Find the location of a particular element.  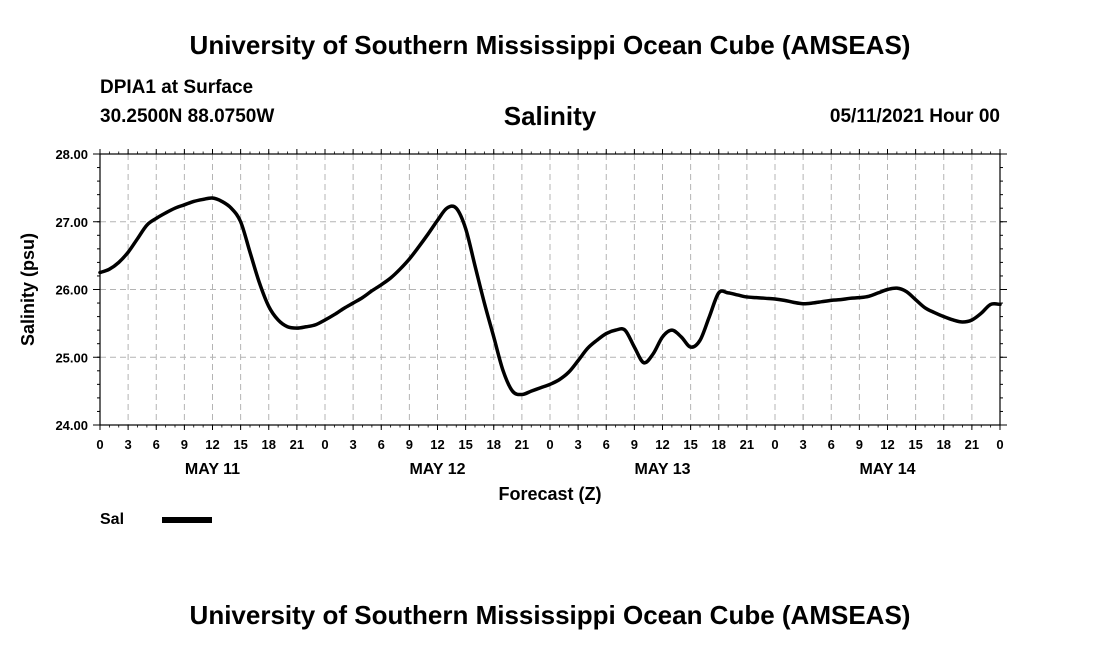

day-label: MAY 12 is located at coordinates (437, 469).